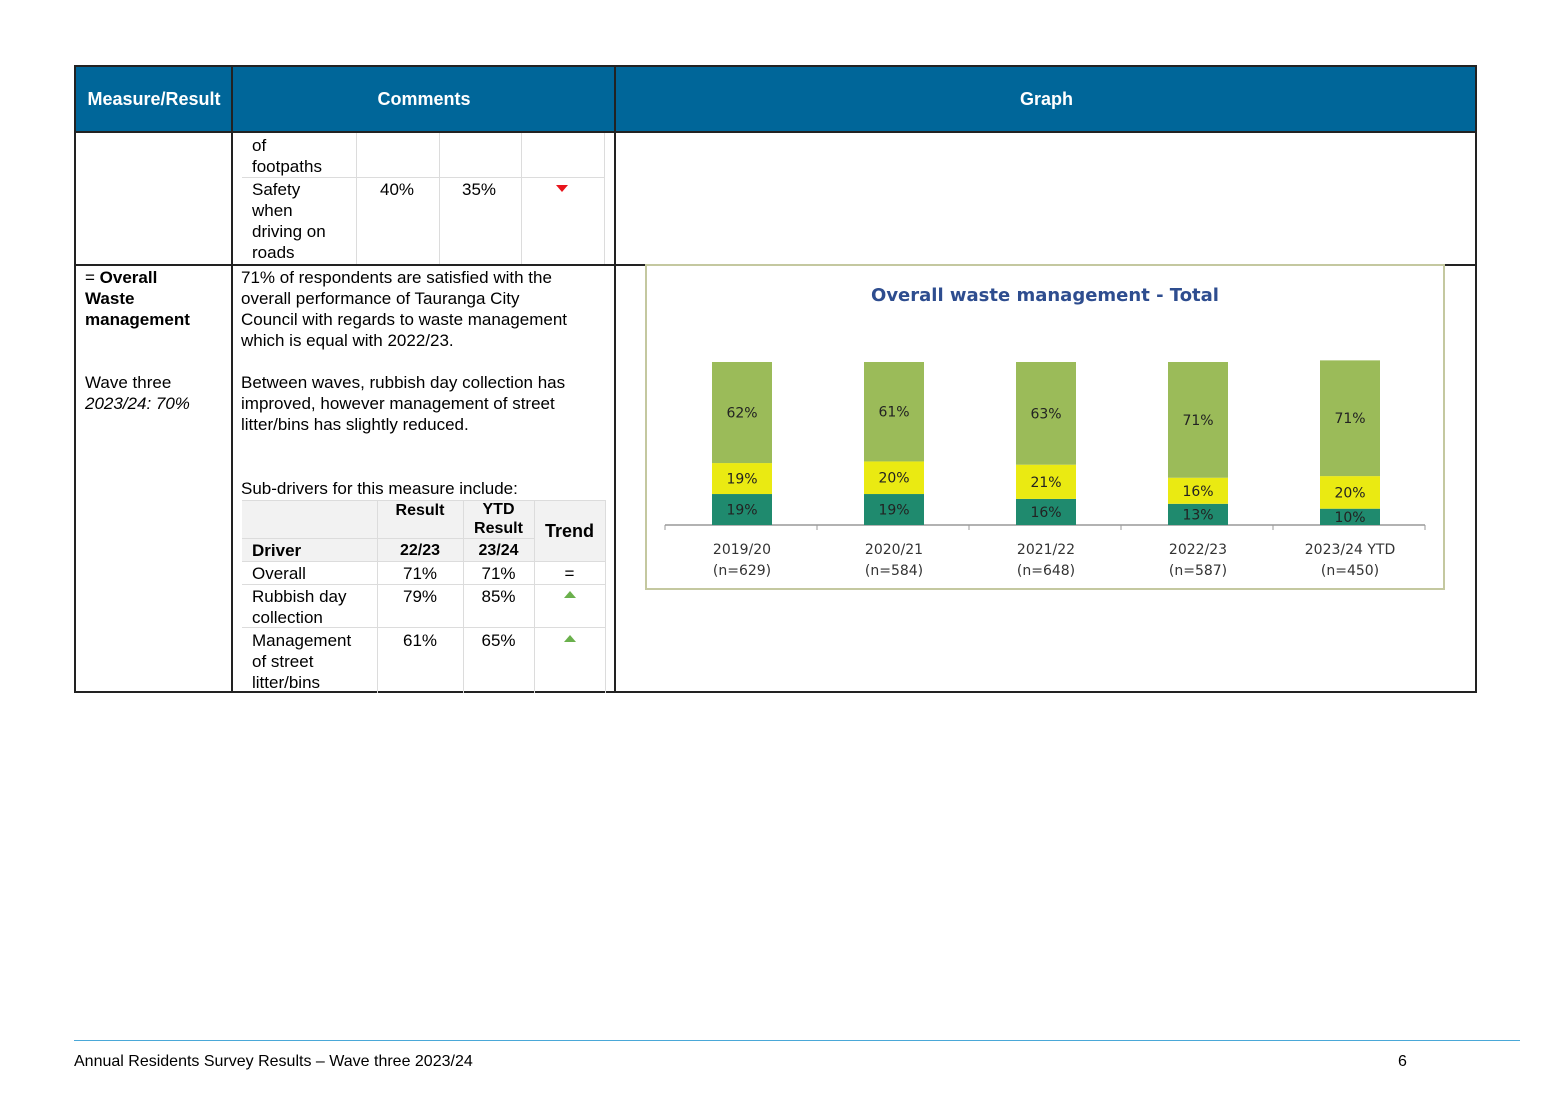 The height and width of the screenshot is (1096, 1549). I want to click on data-label: 21%, so click(1045, 483).